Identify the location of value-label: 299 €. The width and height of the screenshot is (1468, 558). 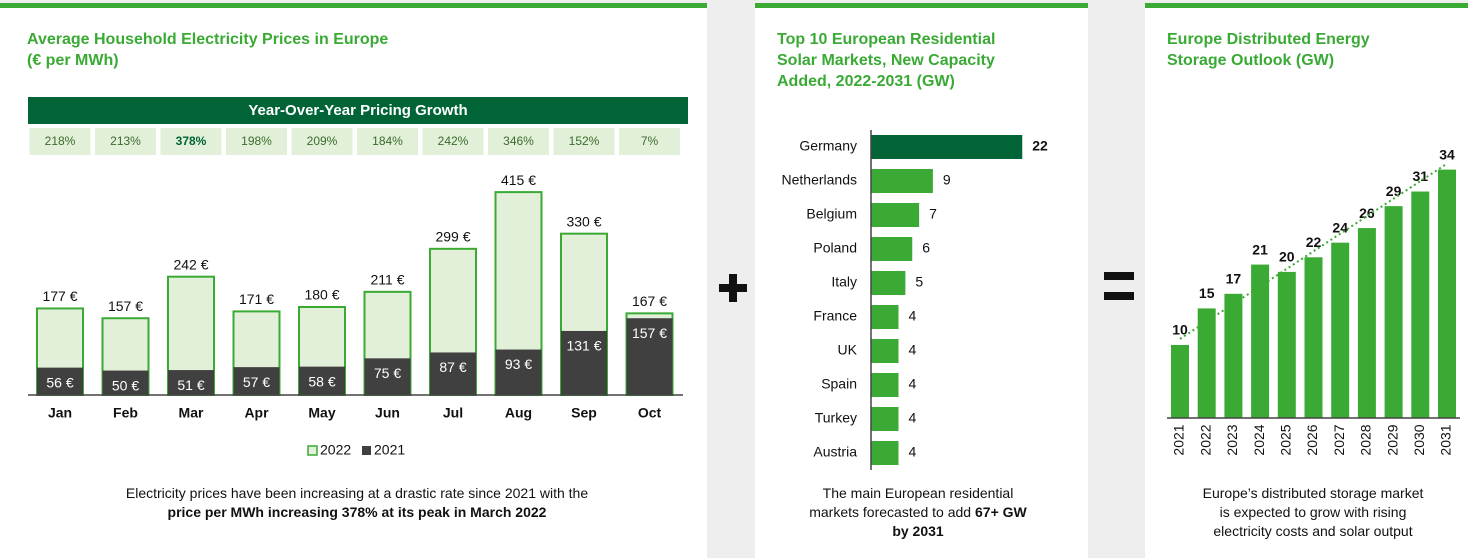
(452, 237).